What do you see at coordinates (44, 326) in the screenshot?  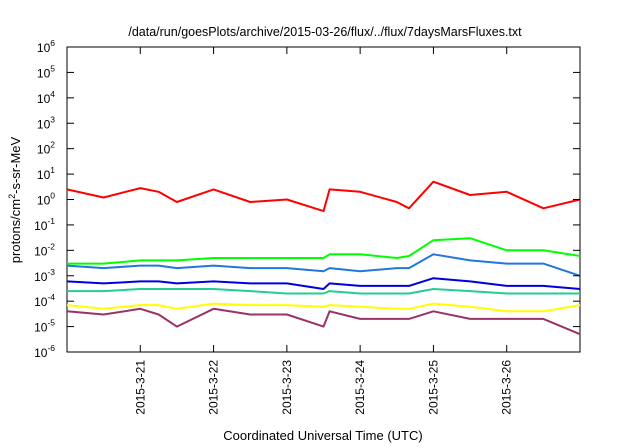 I see `y-tick-label: 10⁻⁵` at bounding box center [44, 326].